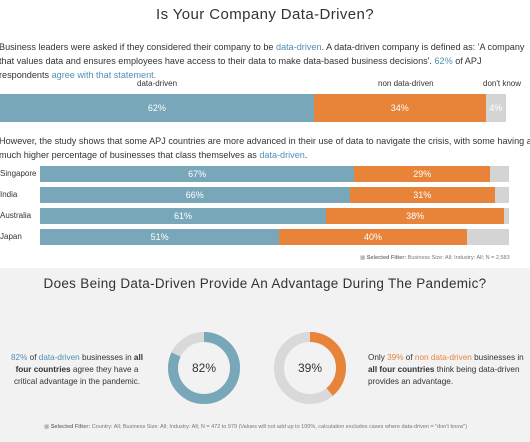 The width and height of the screenshot is (530, 442). I want to click on segment-value-label: 61%, so click(183, 216).